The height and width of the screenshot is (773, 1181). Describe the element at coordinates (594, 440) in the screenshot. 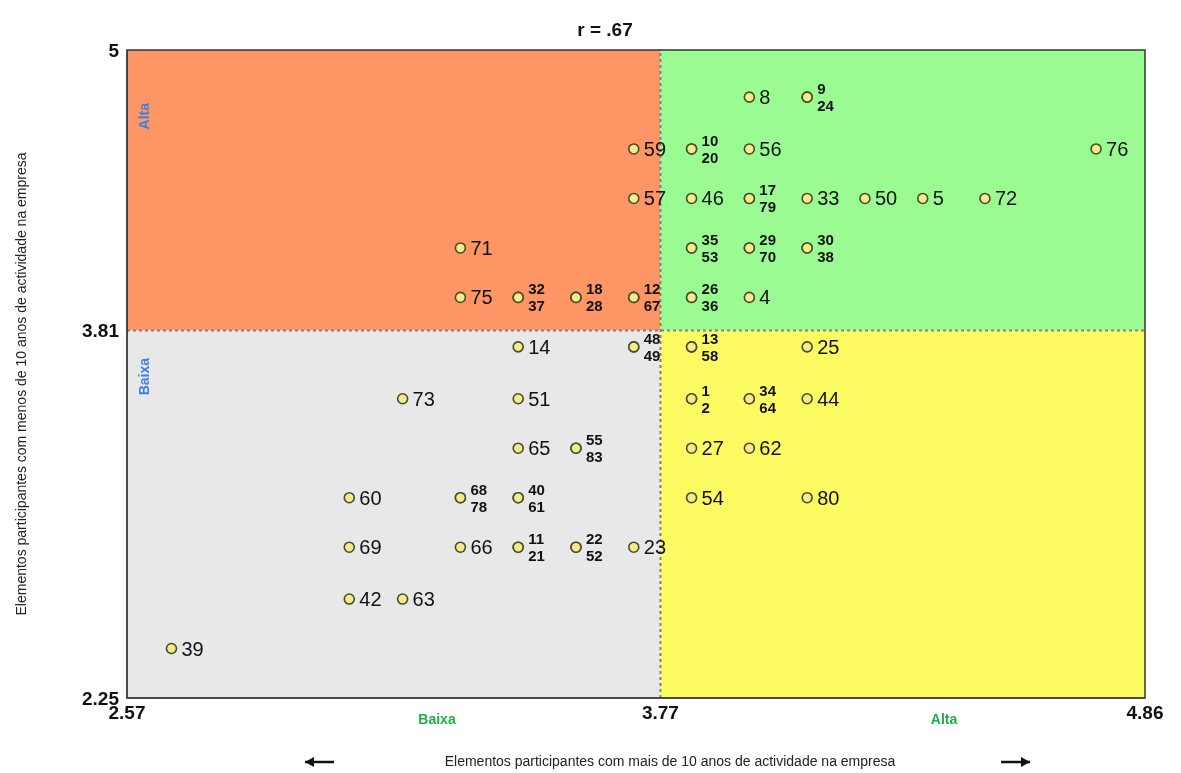

I see `annotation: 55` at that location.